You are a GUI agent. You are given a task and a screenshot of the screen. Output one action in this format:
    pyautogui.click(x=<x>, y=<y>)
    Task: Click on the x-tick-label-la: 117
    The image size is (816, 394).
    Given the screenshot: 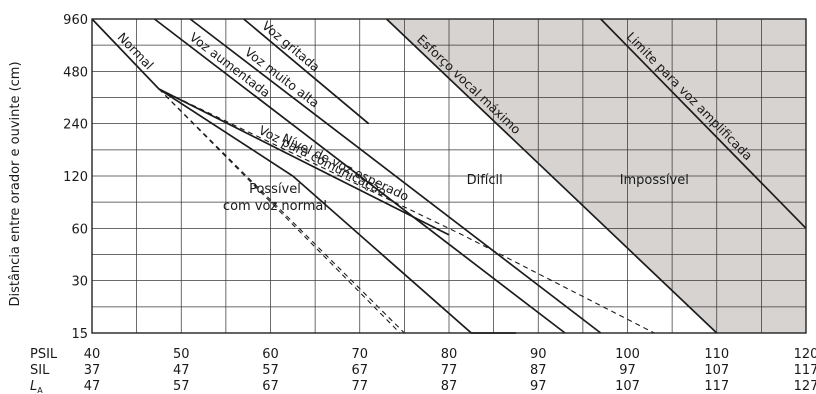 What is the action you would take?
    pyautogui.click(x=716, y=386)
    